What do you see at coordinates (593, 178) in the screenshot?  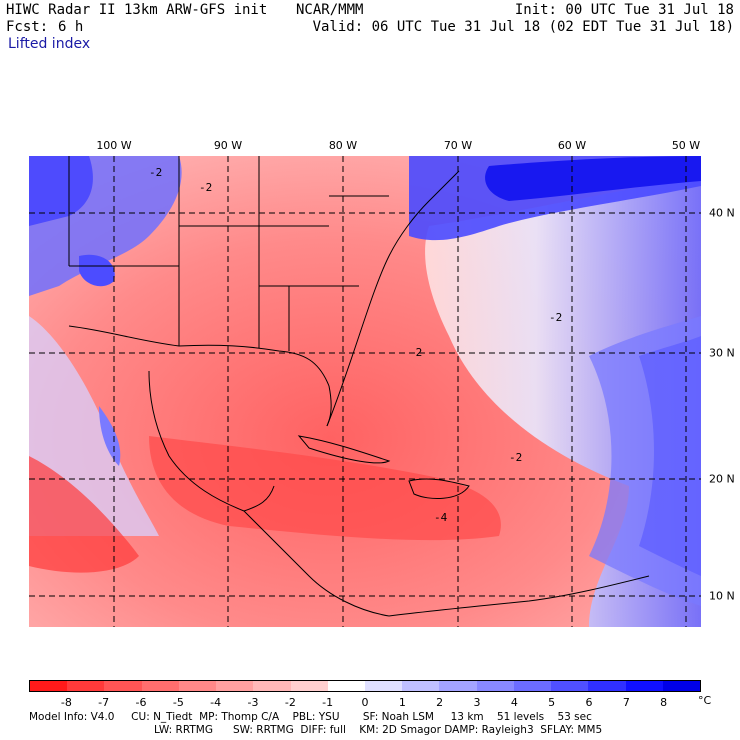 I see `northeast-deep-blue` at bounding box center [593, 178].